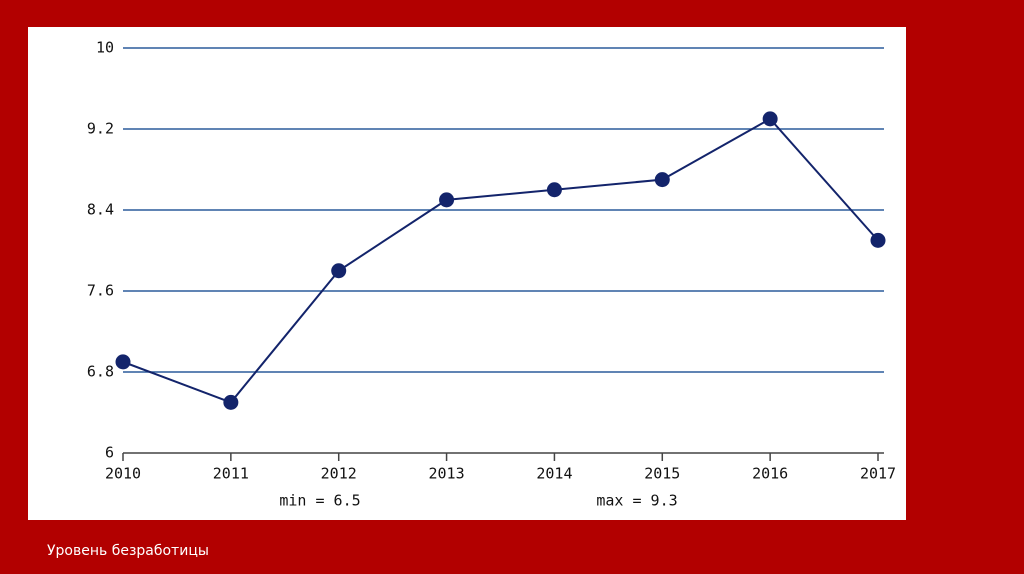 Image resolution: width=1024 pixels, height=574 pixels. I want to click on y-tick-label: 9.2, so click(100, 129).